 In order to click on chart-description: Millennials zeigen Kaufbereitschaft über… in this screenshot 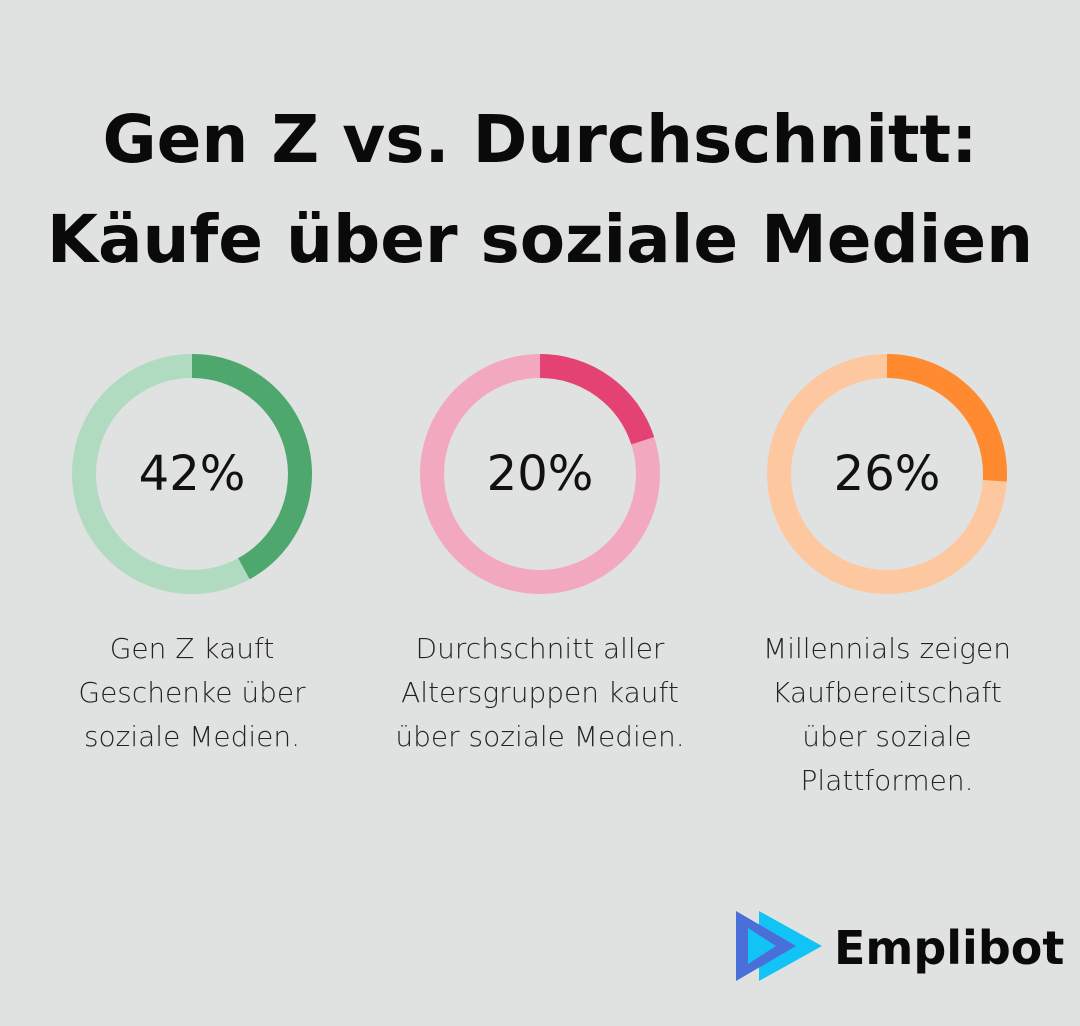, I will do `click(887, 714)`.